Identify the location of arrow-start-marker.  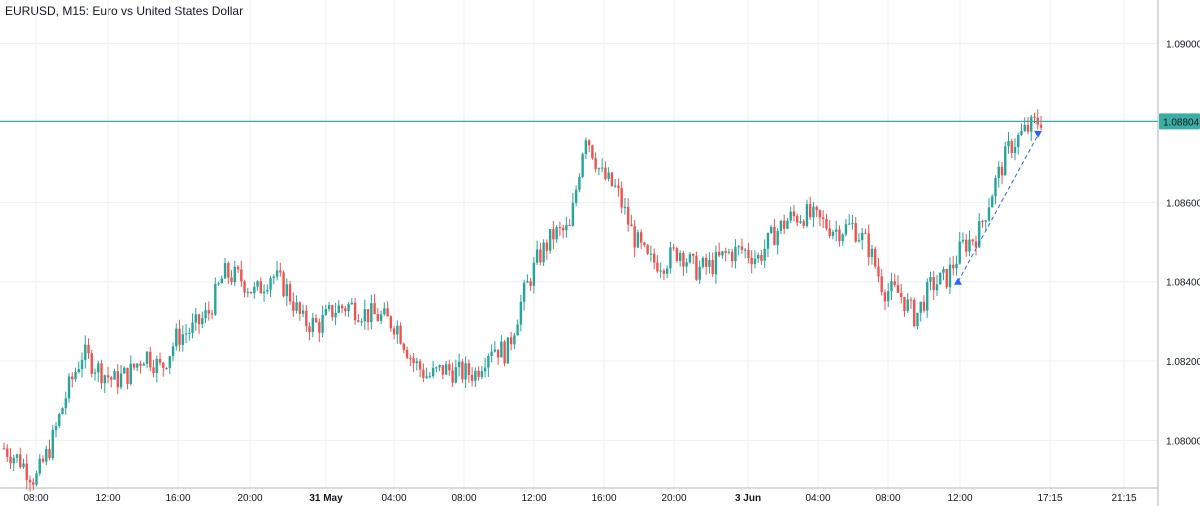
(958, 281).